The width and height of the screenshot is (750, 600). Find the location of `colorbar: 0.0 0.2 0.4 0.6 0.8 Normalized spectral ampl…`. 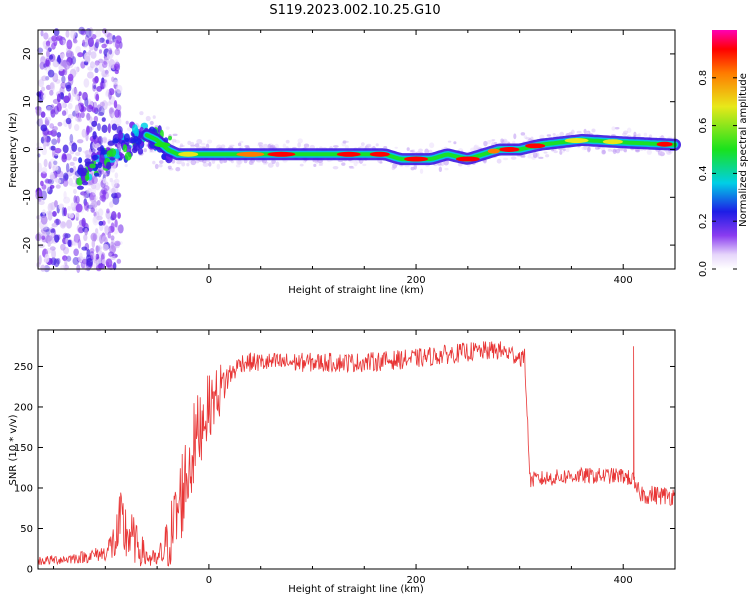

colorbar: 0.0 0.2 0.4 0.6 0.8 Normalized spectral ampl… is located at coordinates (723, 153).